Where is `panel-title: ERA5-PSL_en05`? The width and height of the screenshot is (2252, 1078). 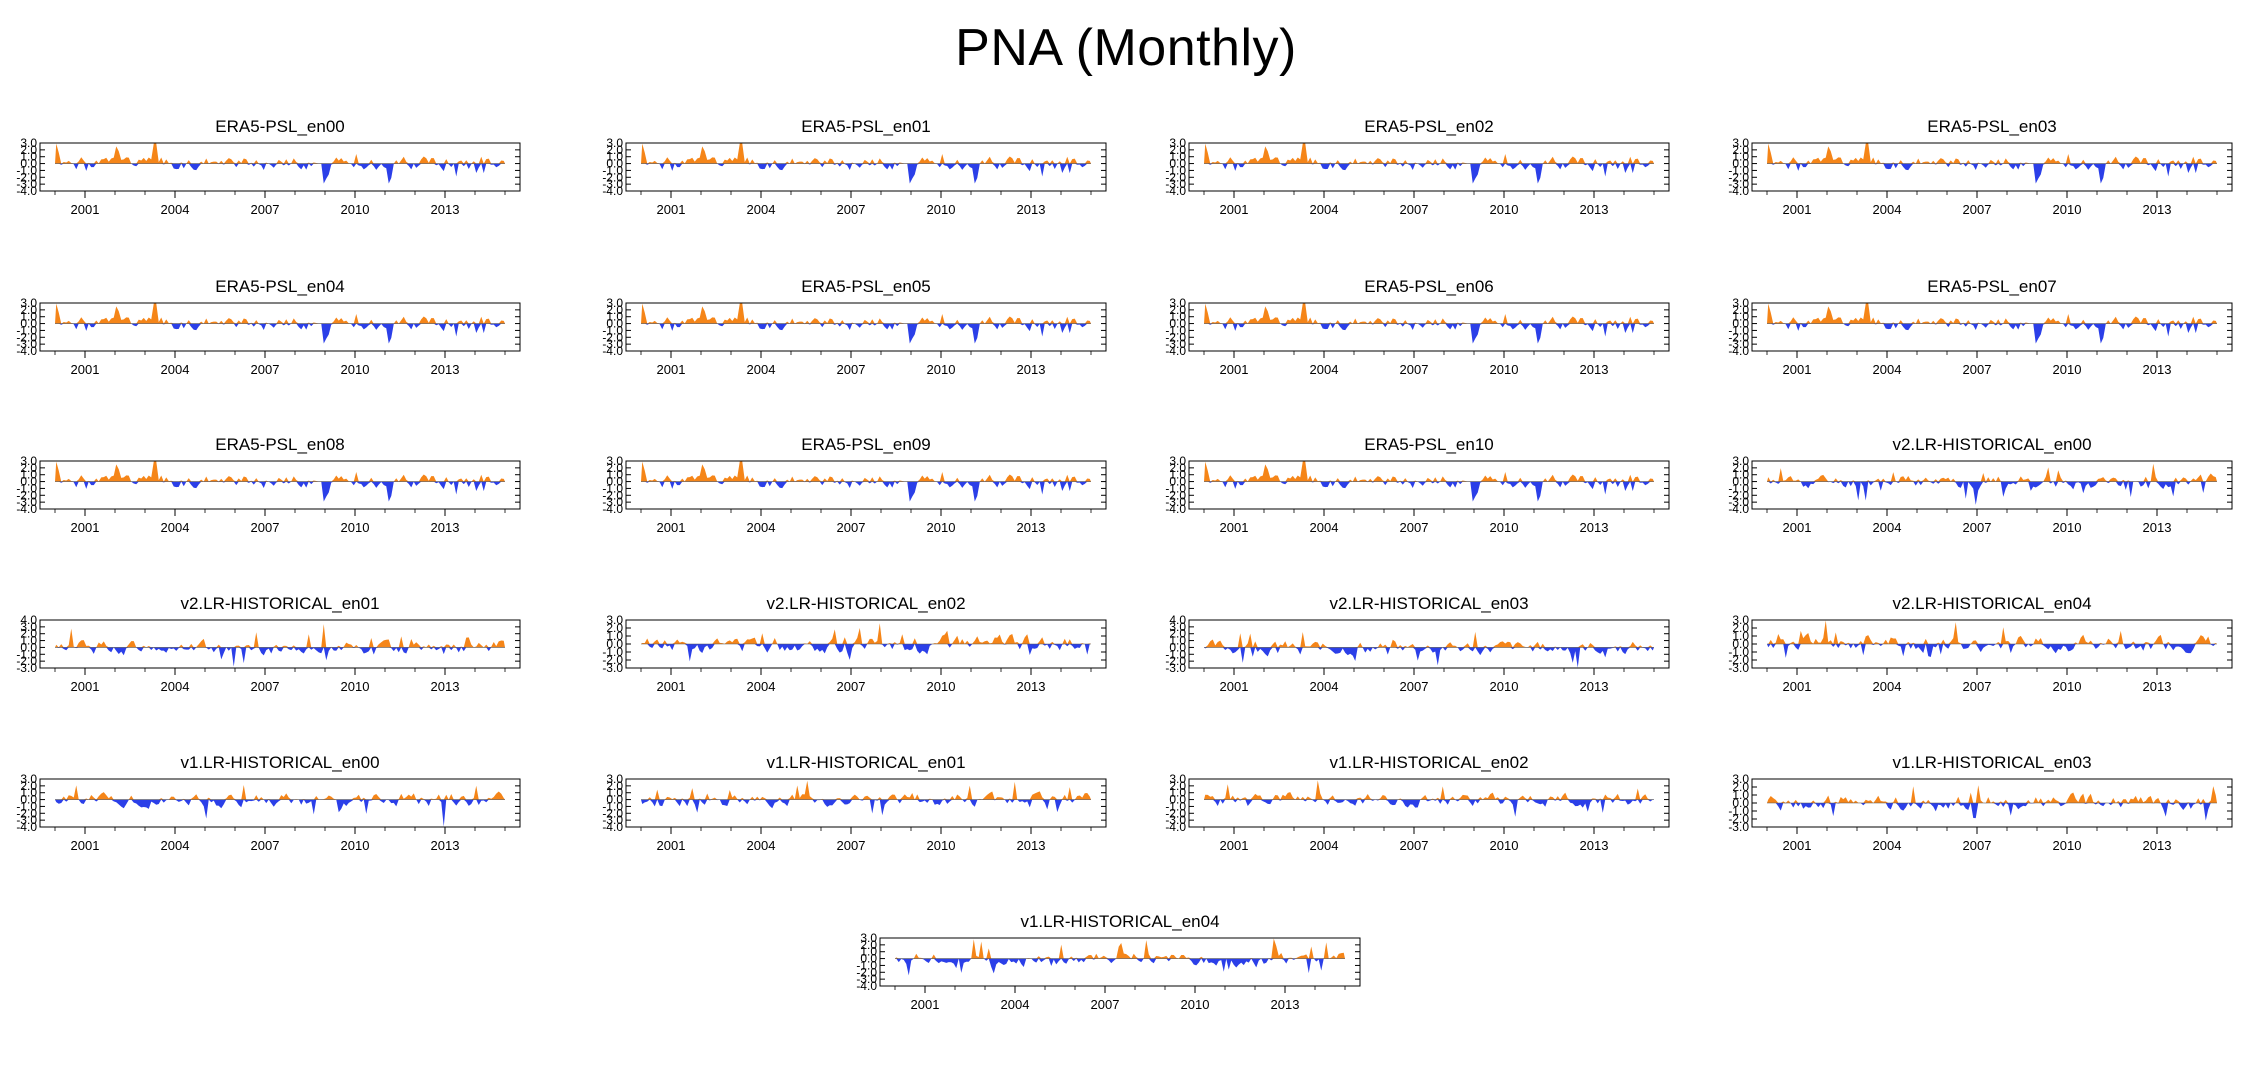 panel-title: ERA5-PSL_en05 is located at coordinates (865, 286).